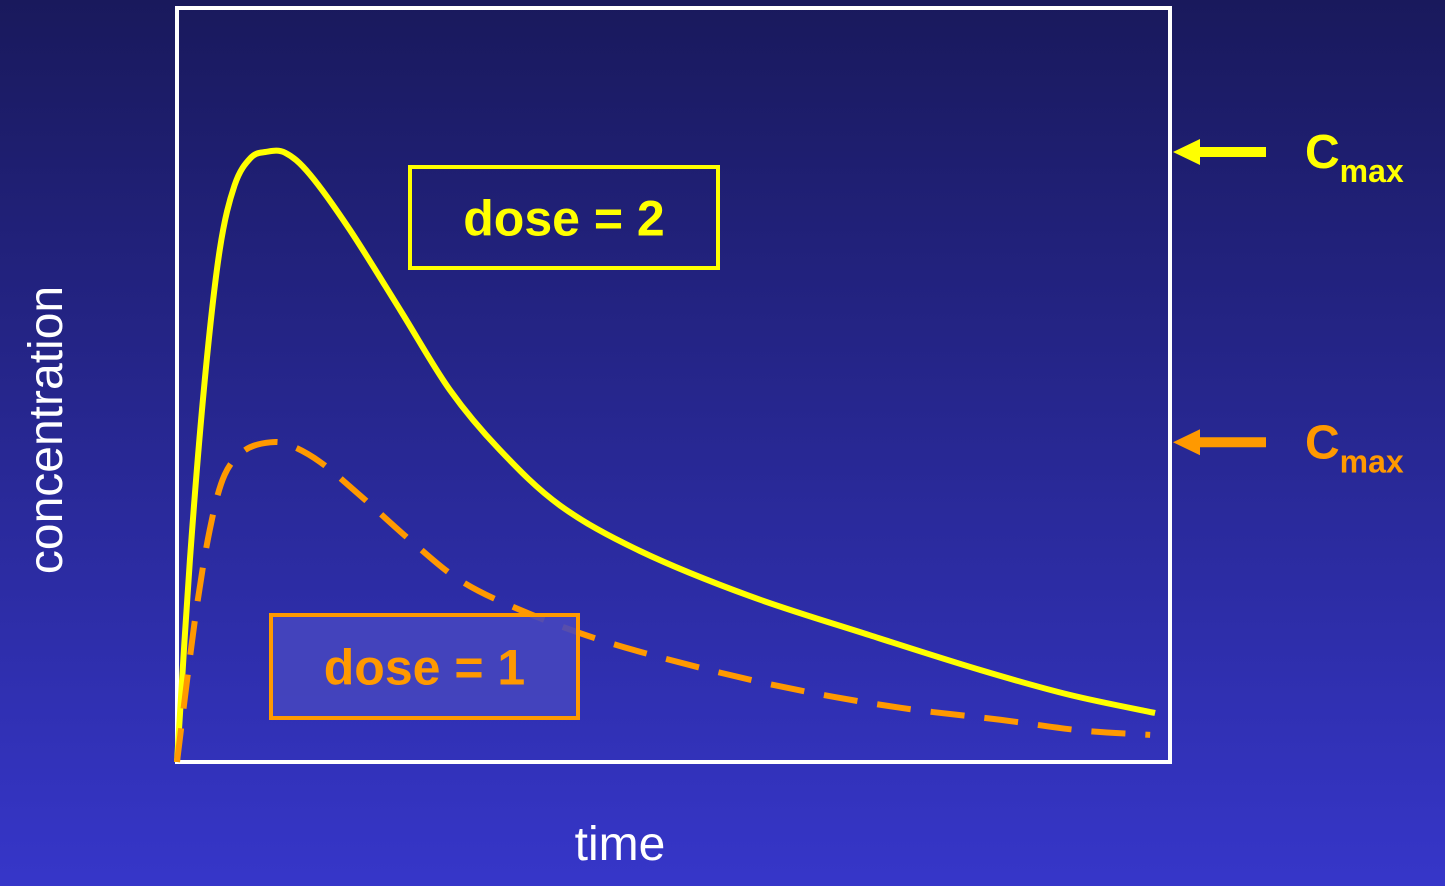 This screenshot has height=886, width=1445. I want to click on dose-label: dose = 1, so click(425, 668).